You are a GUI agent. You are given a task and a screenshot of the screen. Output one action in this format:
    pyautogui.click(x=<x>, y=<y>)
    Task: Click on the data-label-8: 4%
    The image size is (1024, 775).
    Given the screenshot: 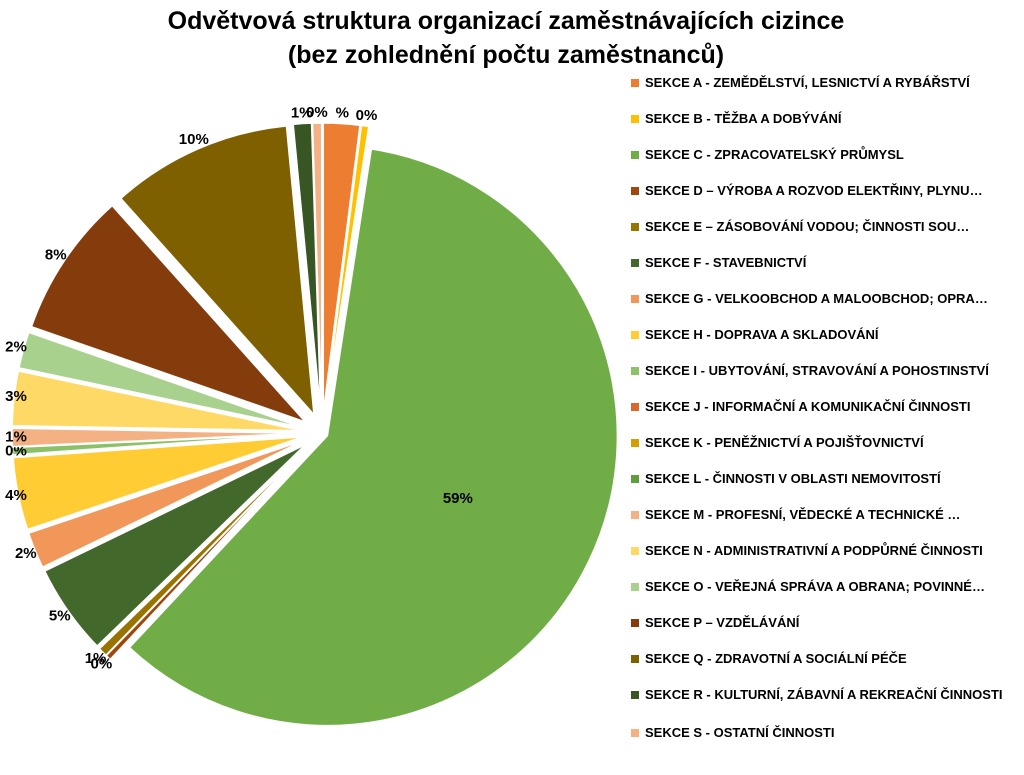 What is the action you would take?
    pyautogui.click(x=16, y=495)
    